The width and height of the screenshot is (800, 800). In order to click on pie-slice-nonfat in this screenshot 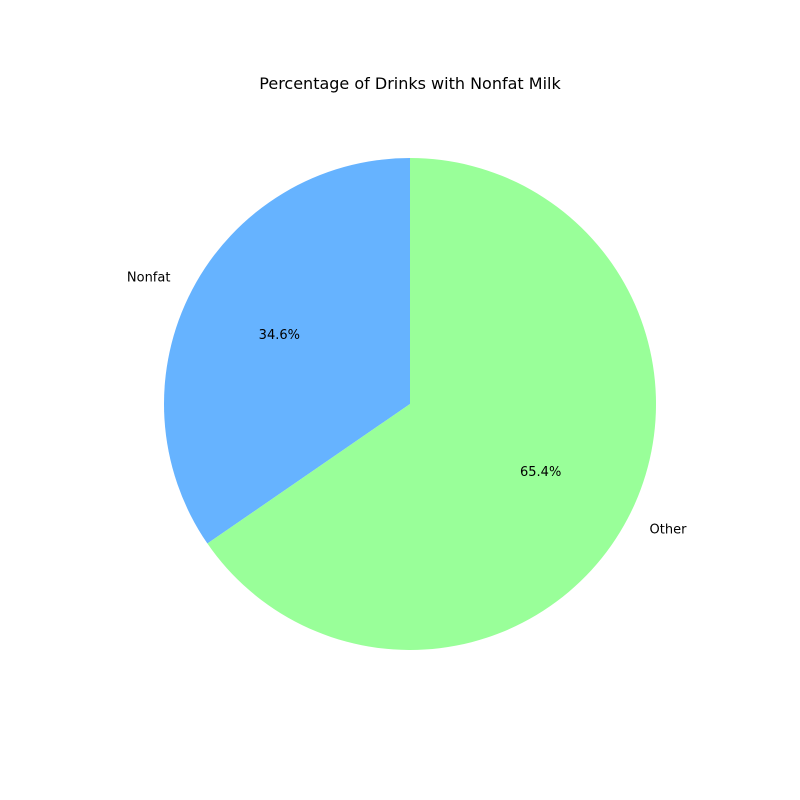, I will do `click(286, 351)`.